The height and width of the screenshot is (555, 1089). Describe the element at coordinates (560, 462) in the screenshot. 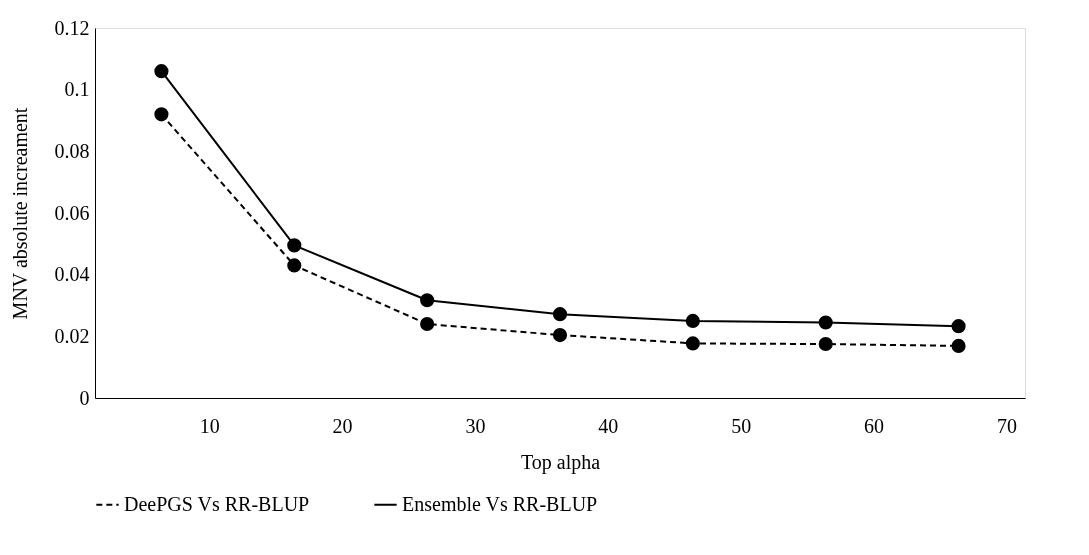

I see `x-axis-title: Top alpha` at that location.